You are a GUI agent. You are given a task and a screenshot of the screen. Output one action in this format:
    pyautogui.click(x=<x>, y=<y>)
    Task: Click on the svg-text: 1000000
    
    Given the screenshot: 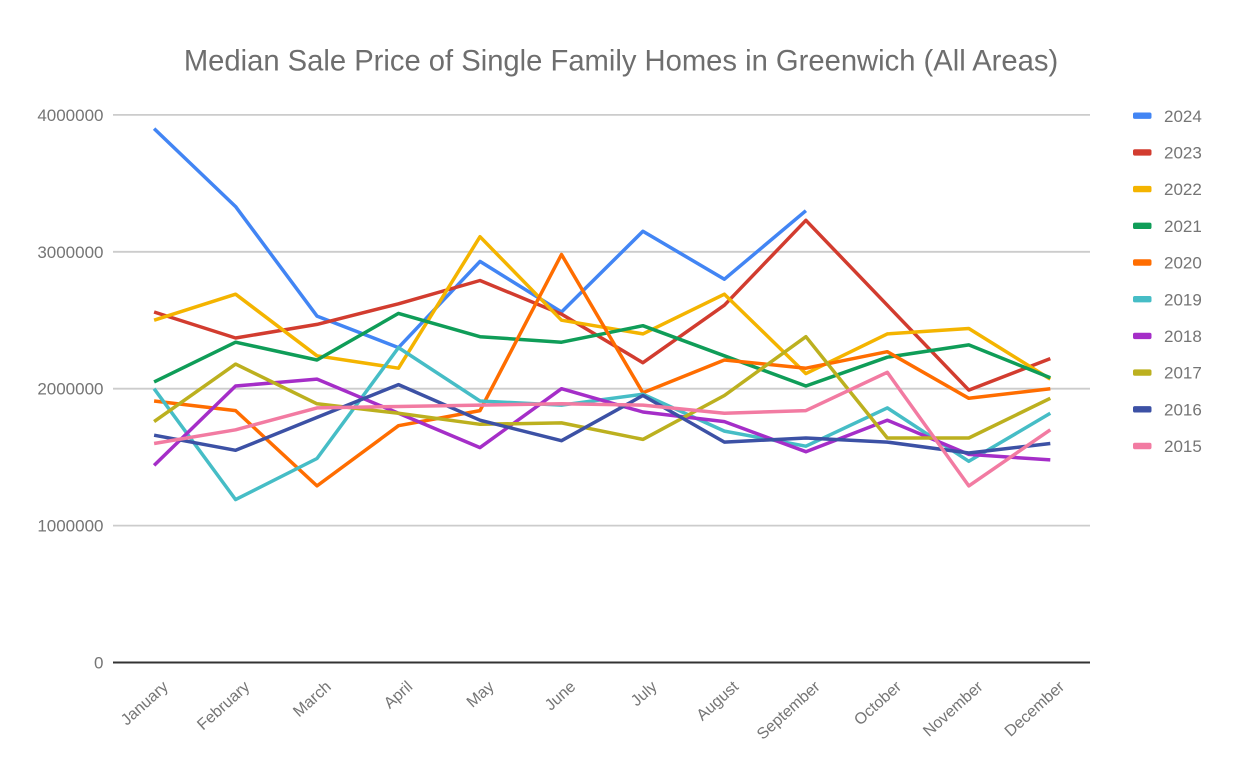 What is the action you would take?
    pyautogui.click(x=70, y=526)
    